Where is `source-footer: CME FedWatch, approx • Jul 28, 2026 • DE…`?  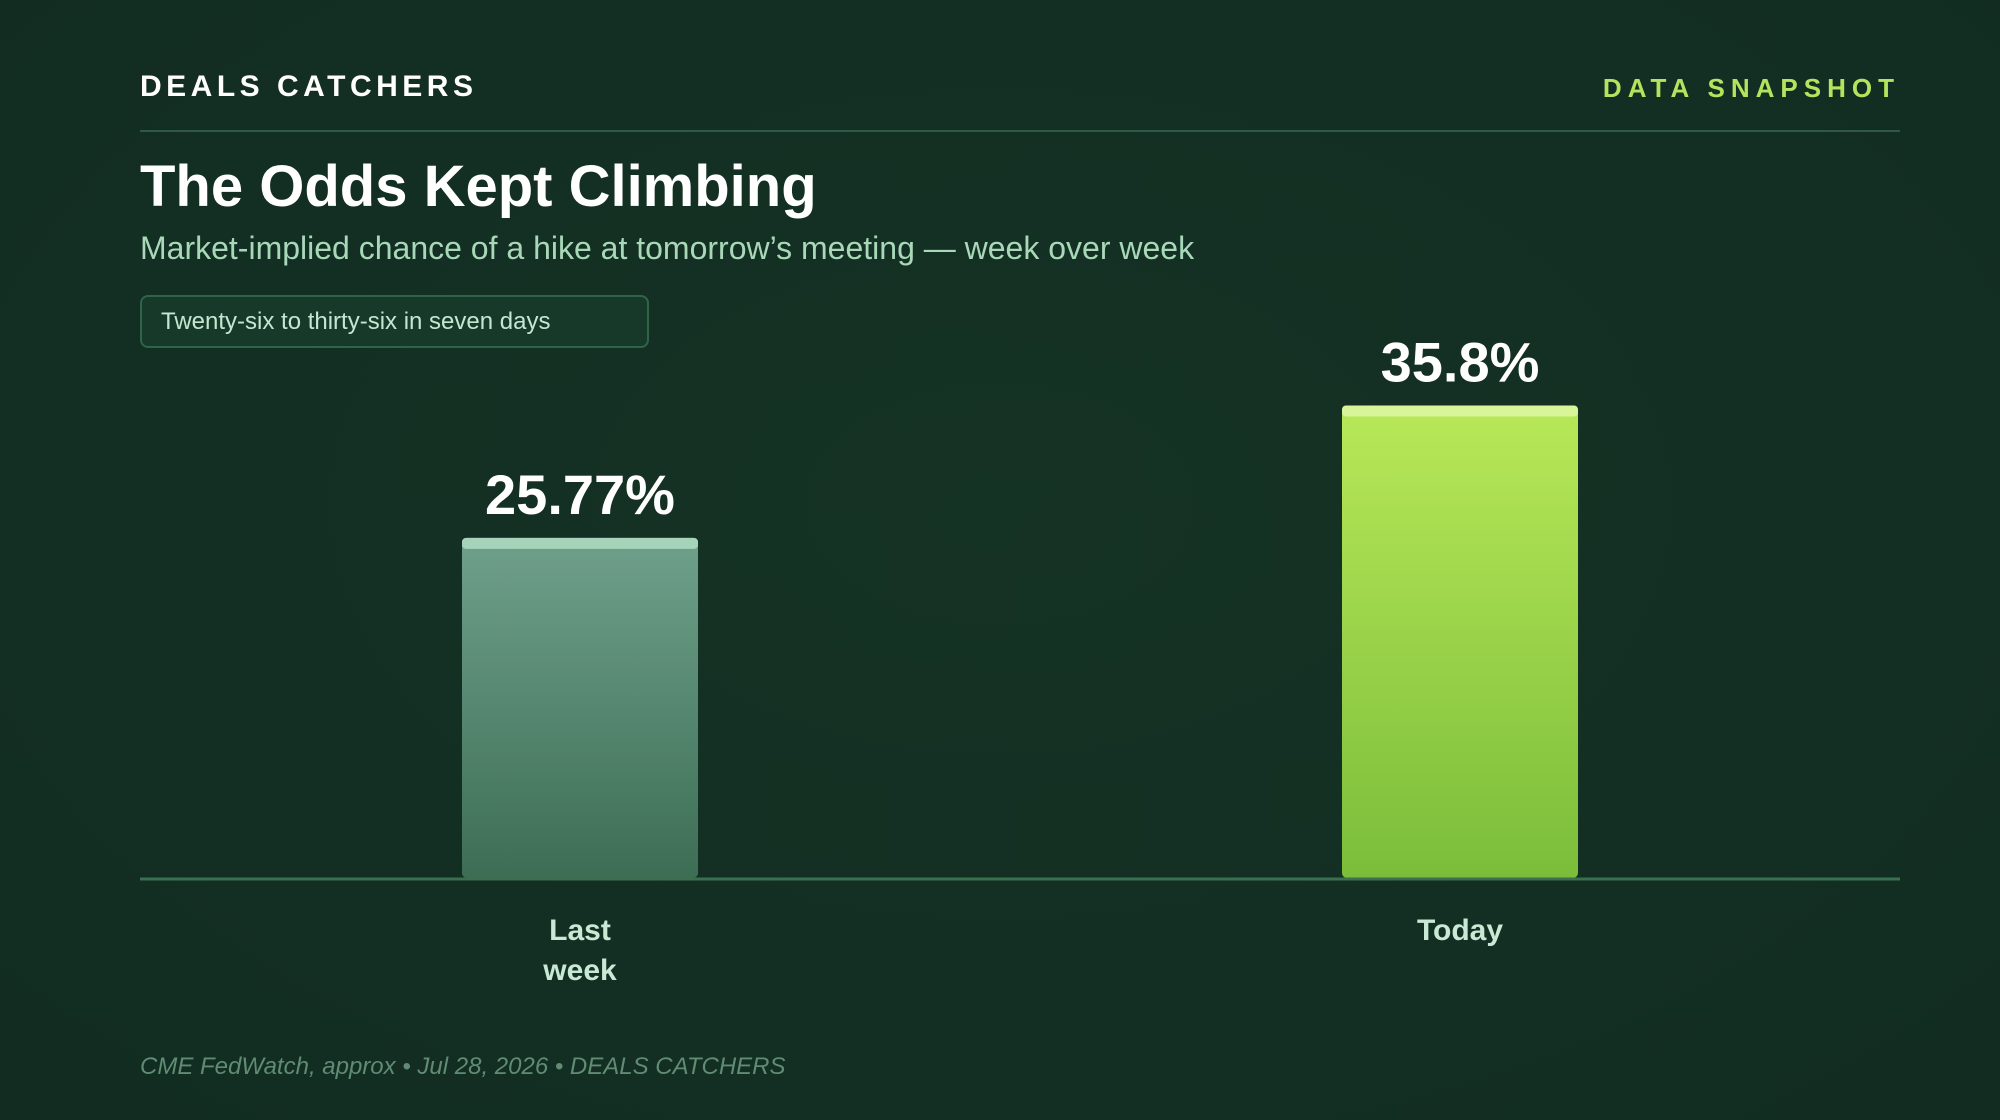 source-footer: CME FedWatch, approx • Jul 28, 2026 • DE… is located at coordinates (463, 1067).